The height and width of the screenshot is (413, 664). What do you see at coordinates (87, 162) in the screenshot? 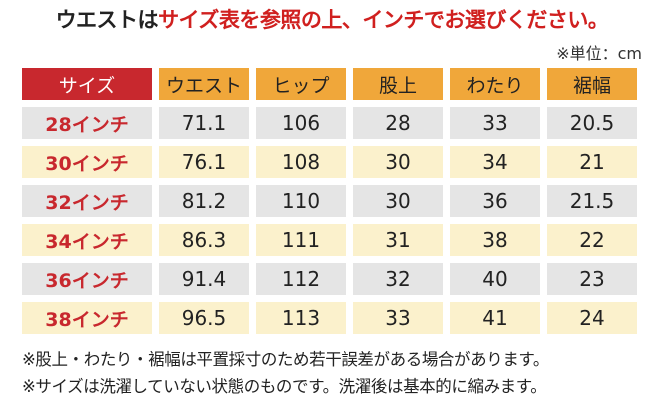
I see `row-size-label: 30インチ` at bounding box center [87, 162].